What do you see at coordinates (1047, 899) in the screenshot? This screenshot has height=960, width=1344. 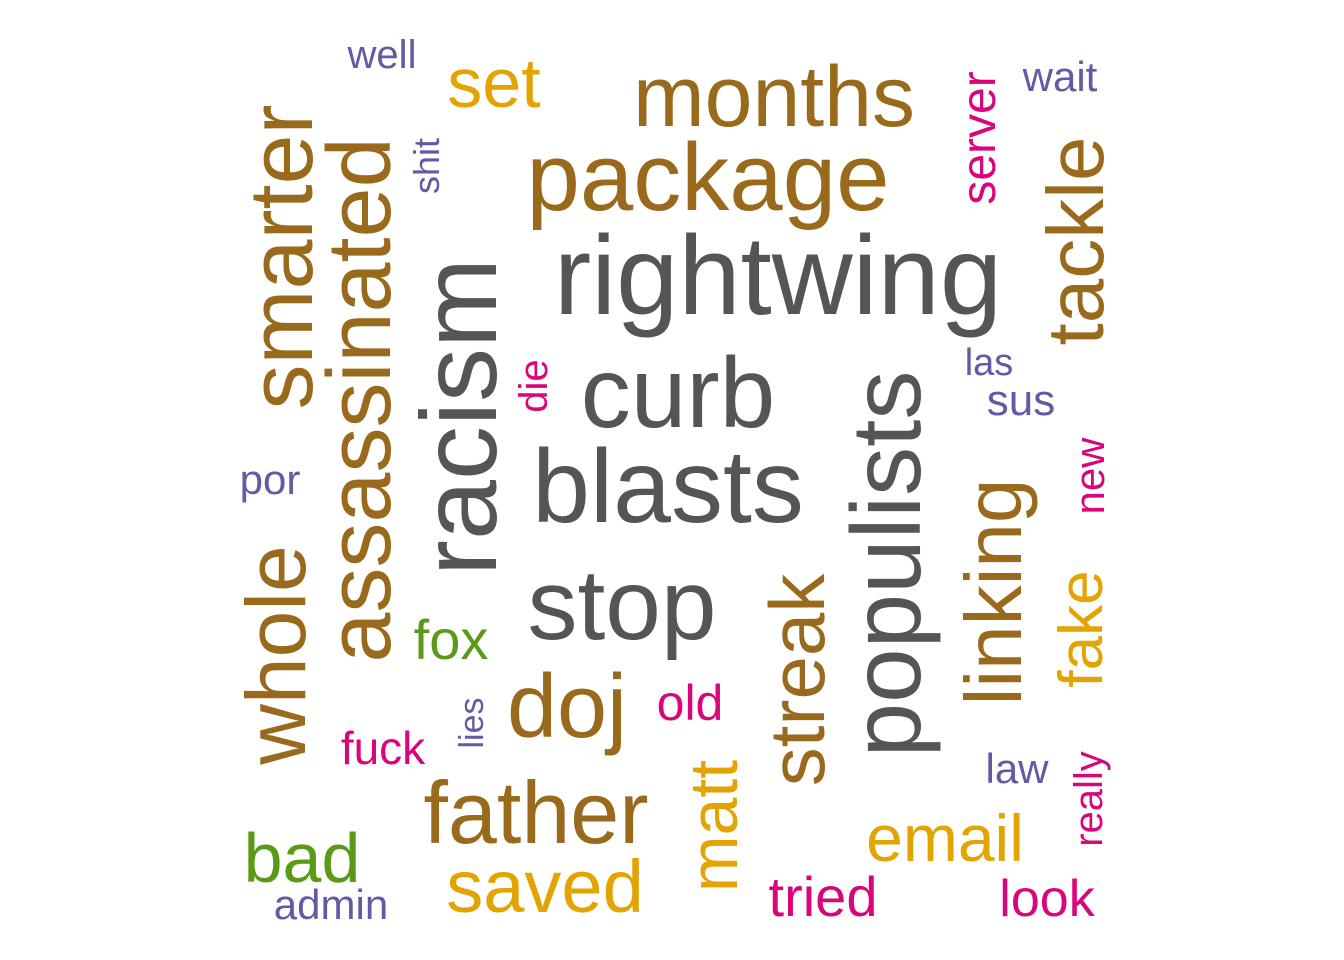 I see `word-look: look` at bounding box center [1047, 899].